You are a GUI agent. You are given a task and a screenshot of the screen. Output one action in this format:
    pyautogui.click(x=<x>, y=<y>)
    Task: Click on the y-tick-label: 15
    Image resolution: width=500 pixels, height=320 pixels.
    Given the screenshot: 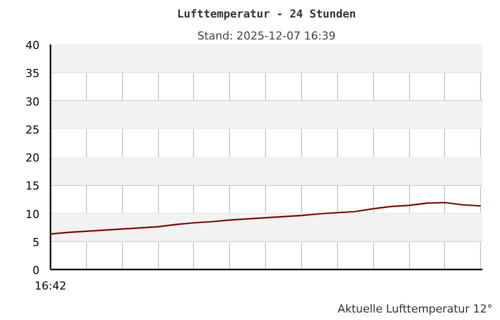 What is the action you would take?
    pyautogui.click(x=33, y=186)
    